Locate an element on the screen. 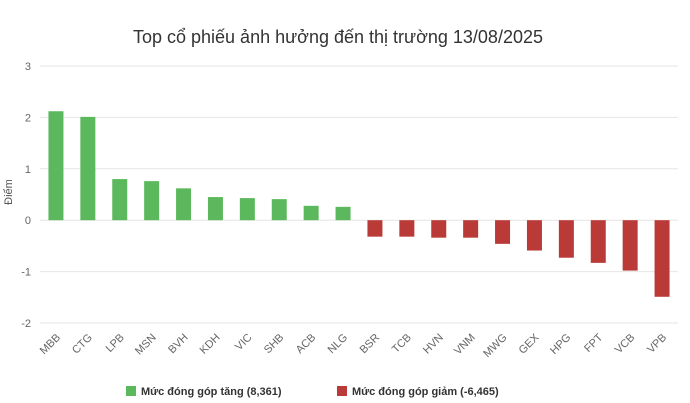 The width and height of the screenshot is (690, 403). x-tick-label: VCB is located at coordinates (625, 344).